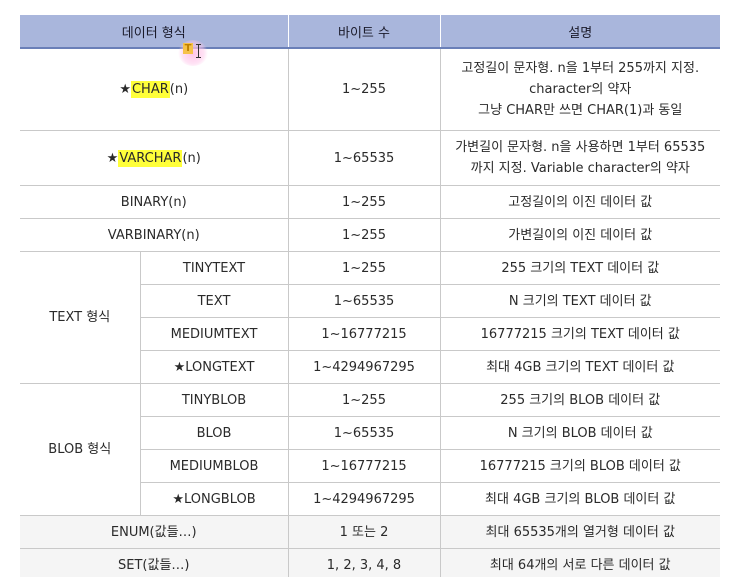 This screenshot has height=577, width=751. What do you see at coordinates (154, 235) in the screenshot?
I see `cell-type-varbinary: VARBINARY(n)` at bounding box center [154, 235].